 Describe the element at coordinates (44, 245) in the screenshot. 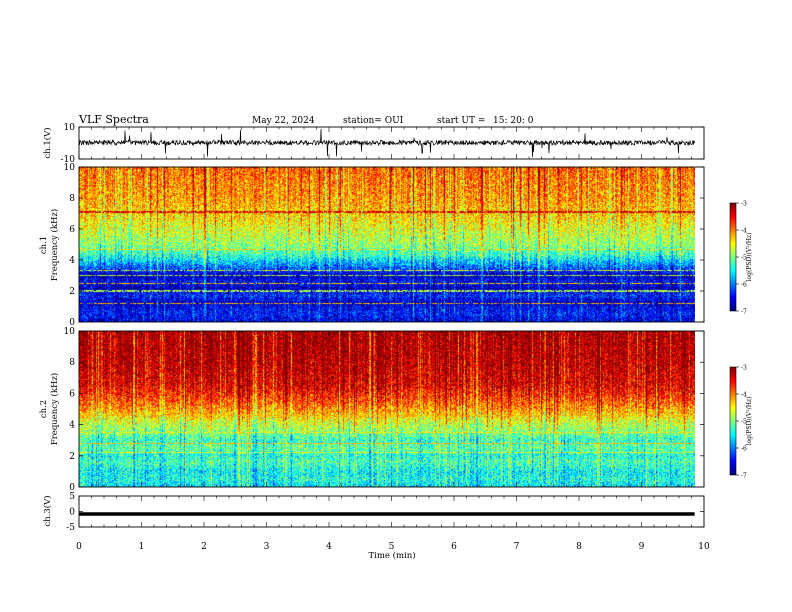

I see `ch1-spec-ylabel-channel: ch.1` at that location.